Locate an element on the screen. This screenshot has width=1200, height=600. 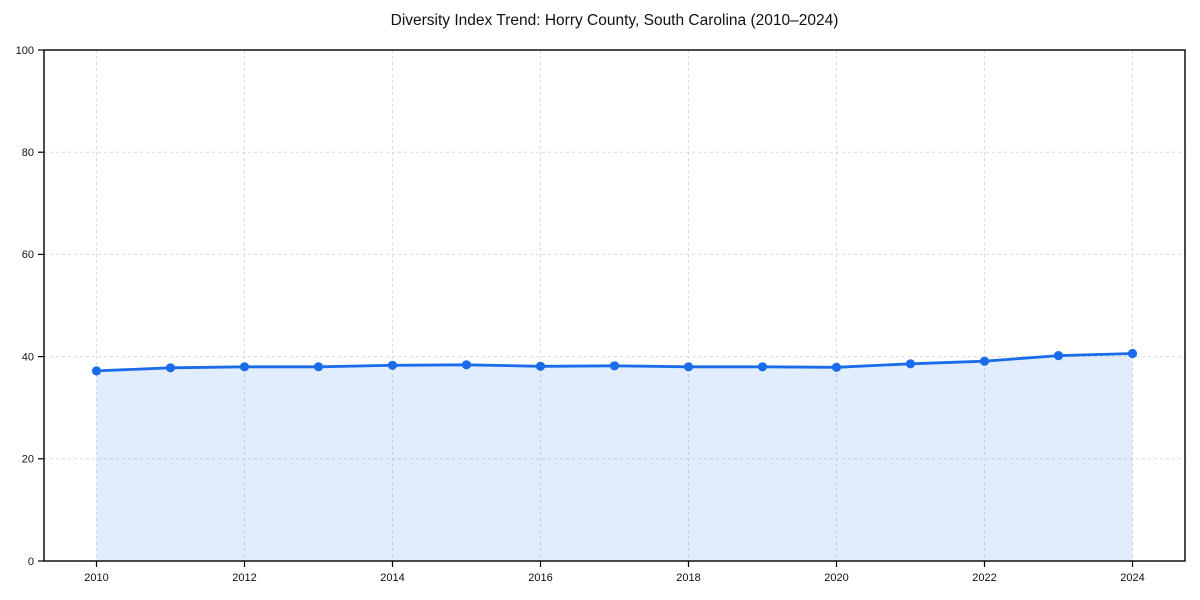
x-axis-tick-label: 2012 is located at coordinates (244, 578).